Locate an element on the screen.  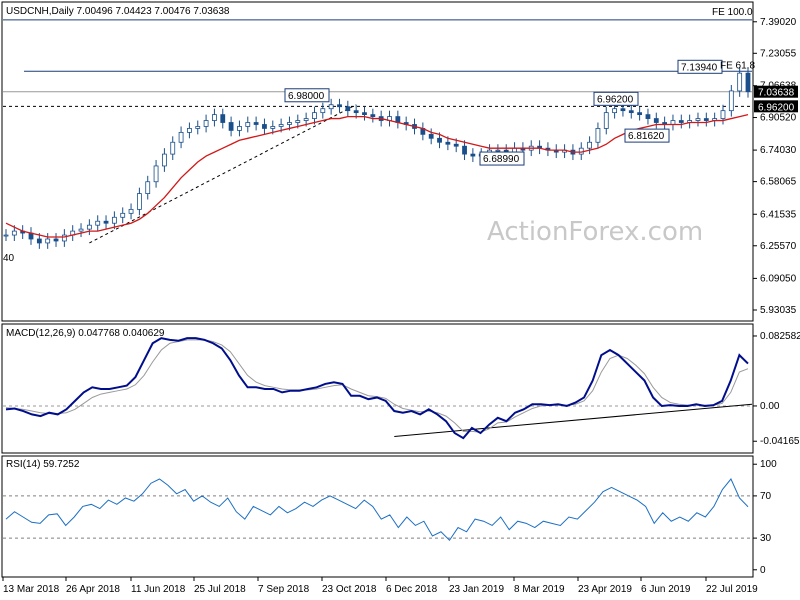
level-label-text: 6.68990 is located at coordinates (501, 159).